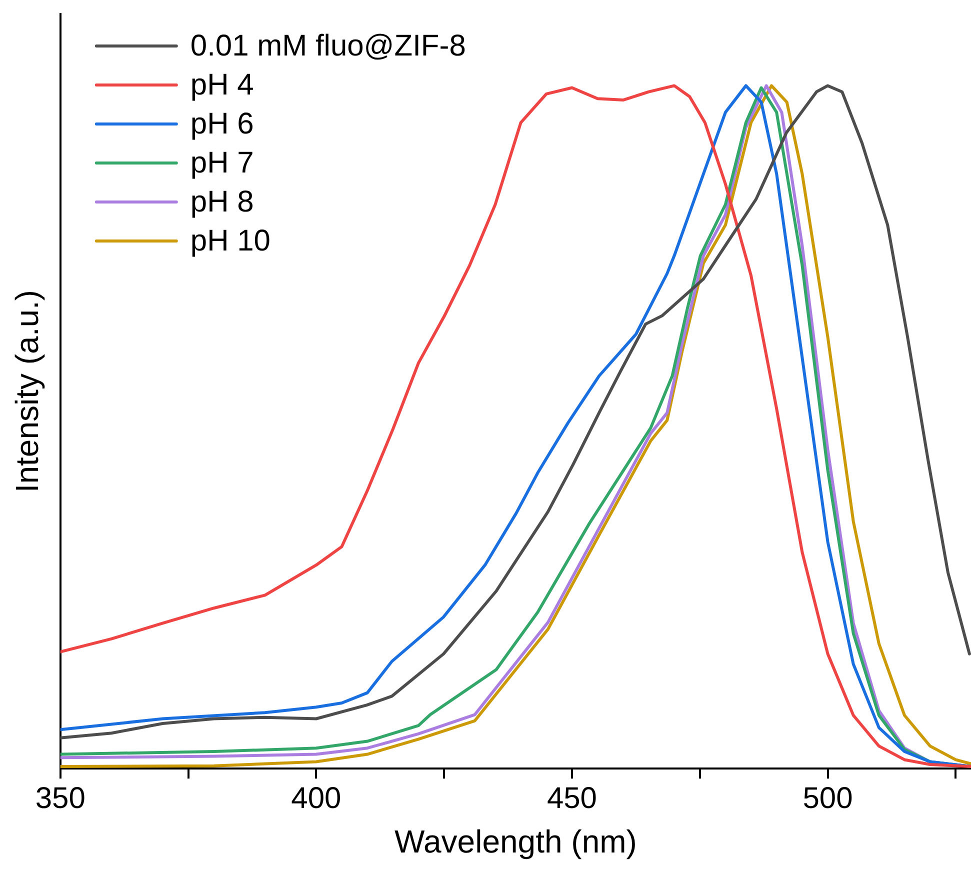  Describe the element at coordinates (572, 798) in the screenshot. I see `x-tick-label: 450` at that location.